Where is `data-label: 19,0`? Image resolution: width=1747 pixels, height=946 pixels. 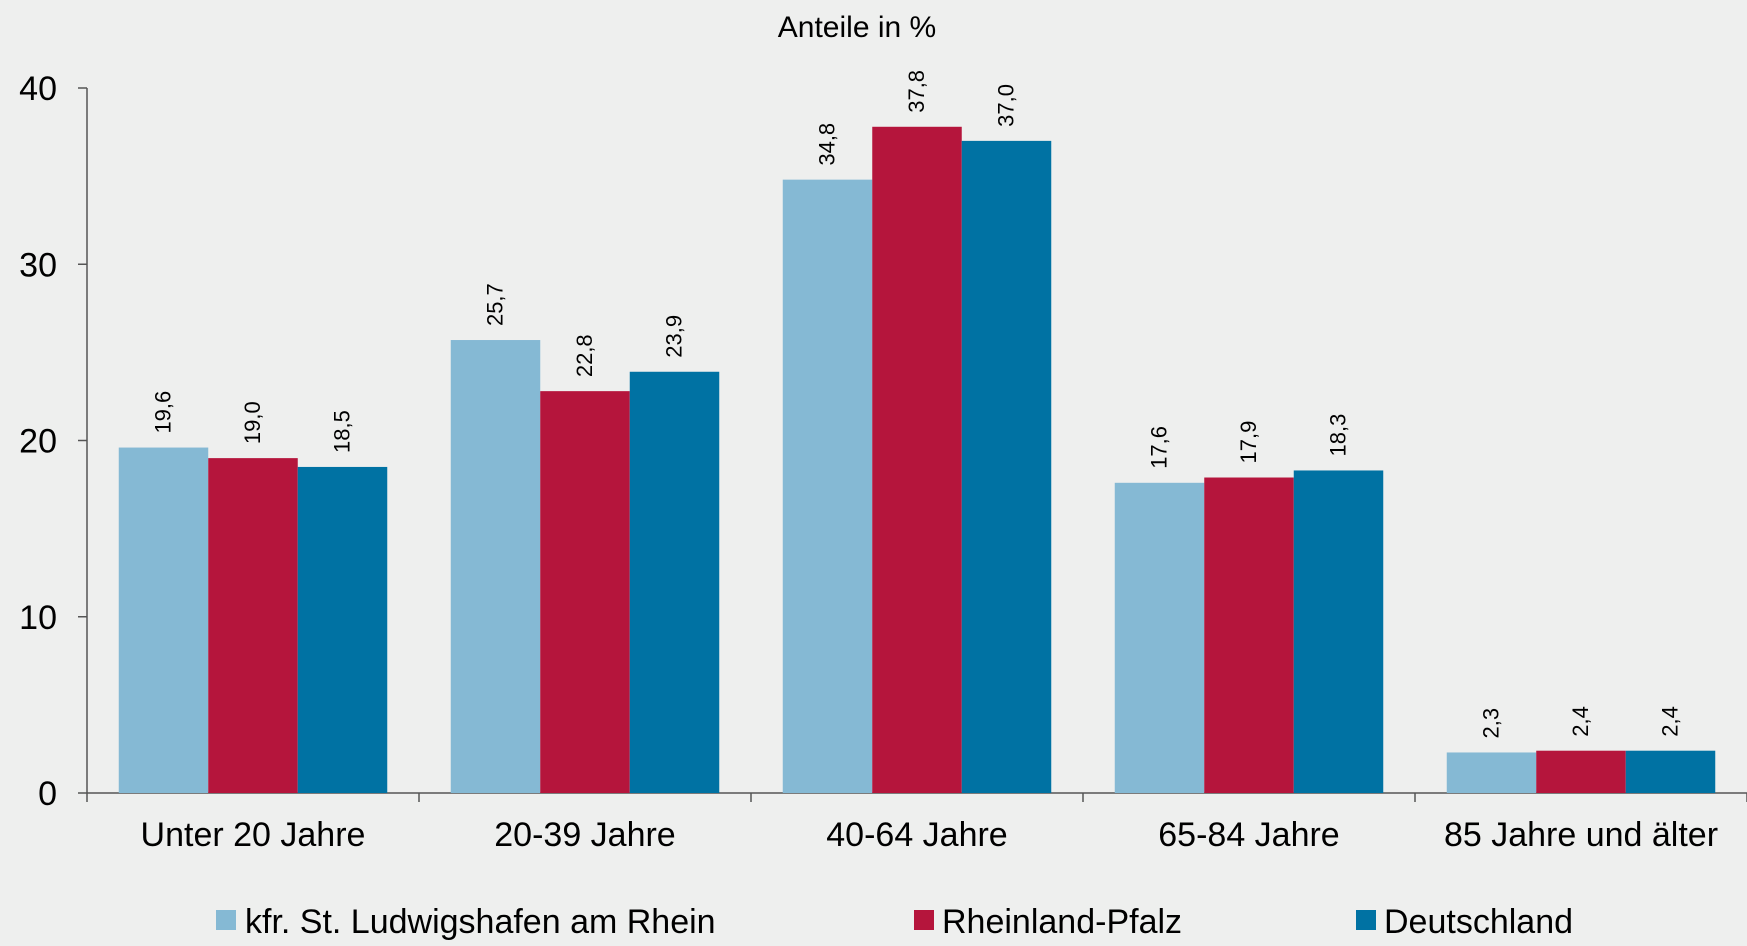
data-label: 19,0 is located at coordinates (252, 422).